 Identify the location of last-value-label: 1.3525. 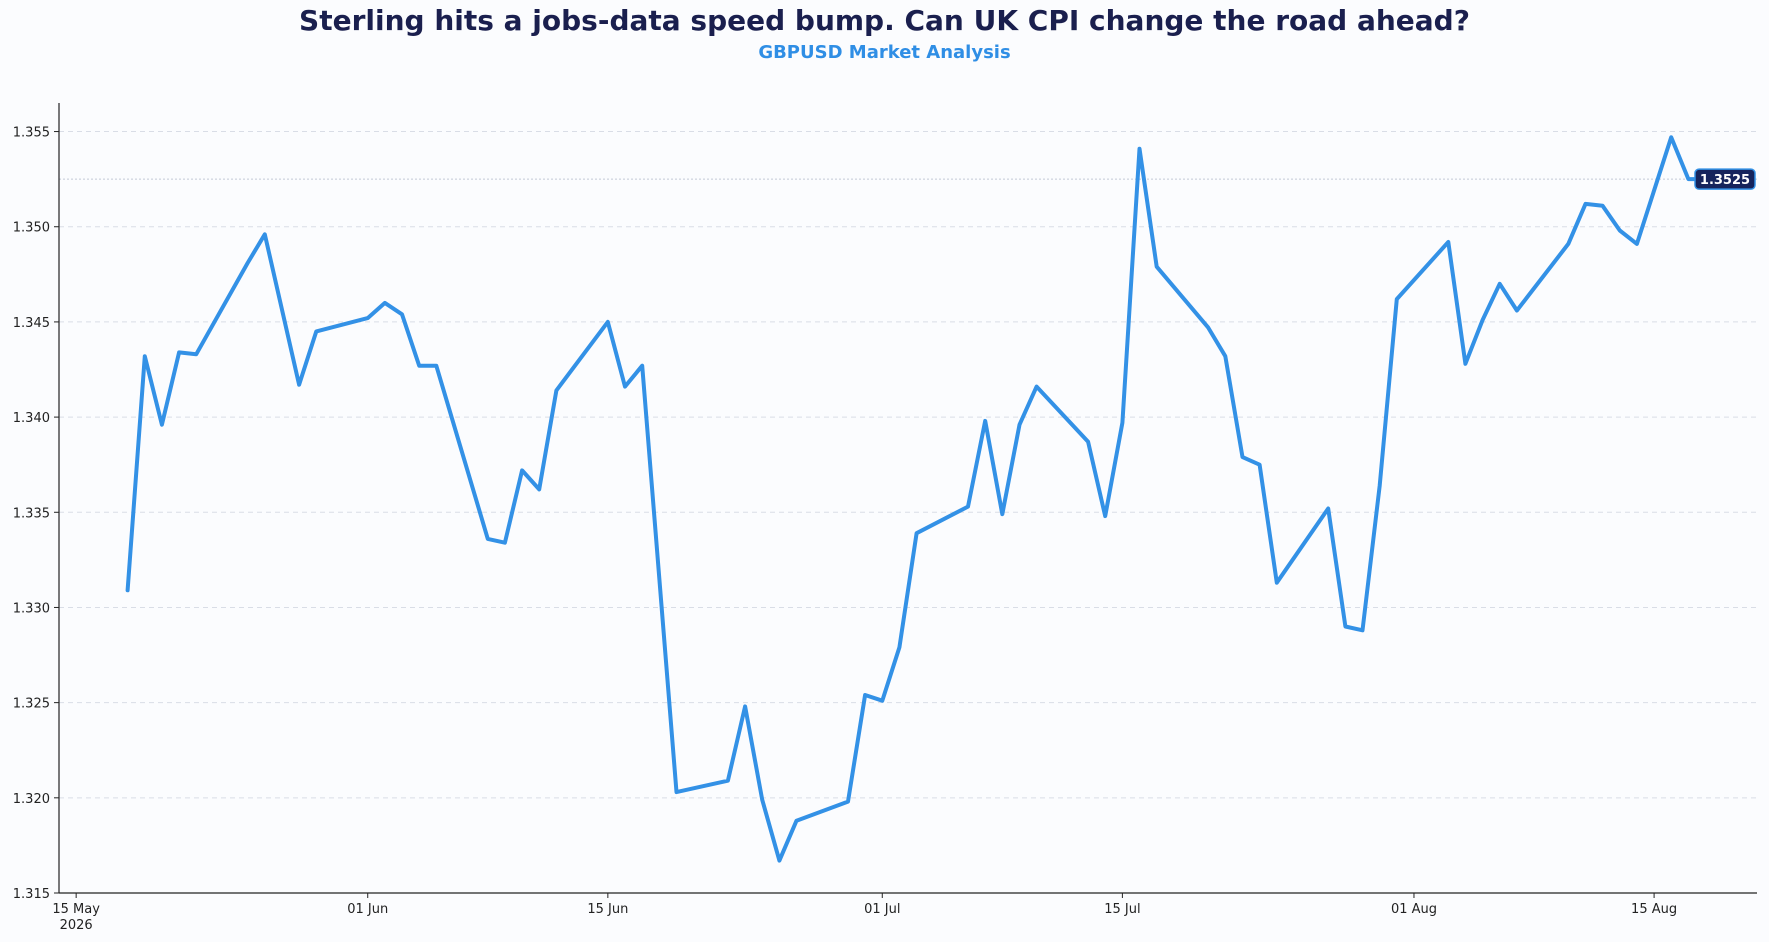
(1725, 180).